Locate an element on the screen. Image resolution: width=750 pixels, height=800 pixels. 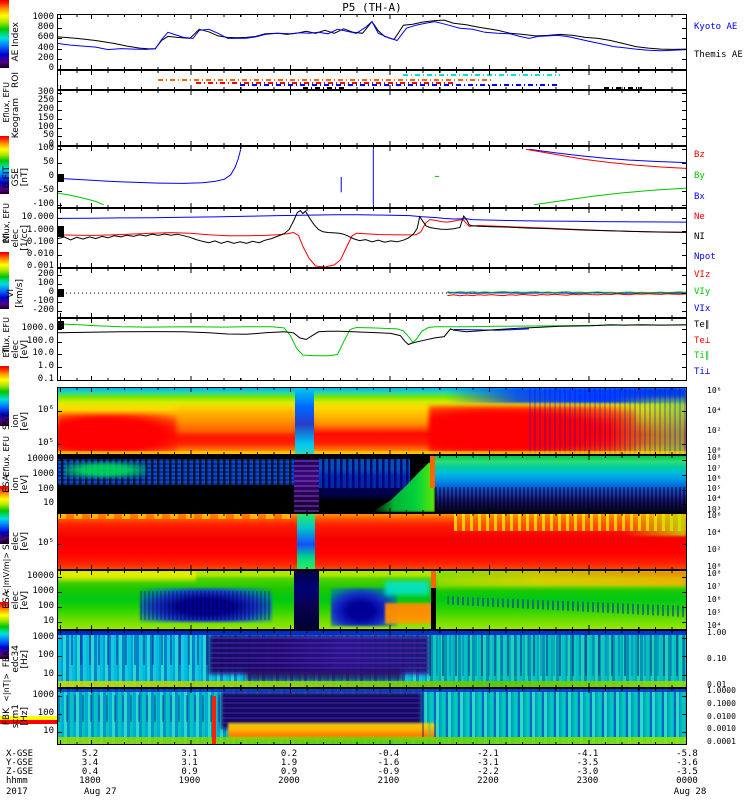
ylabel-line: [Hz] is located at coordinates (24, 659).